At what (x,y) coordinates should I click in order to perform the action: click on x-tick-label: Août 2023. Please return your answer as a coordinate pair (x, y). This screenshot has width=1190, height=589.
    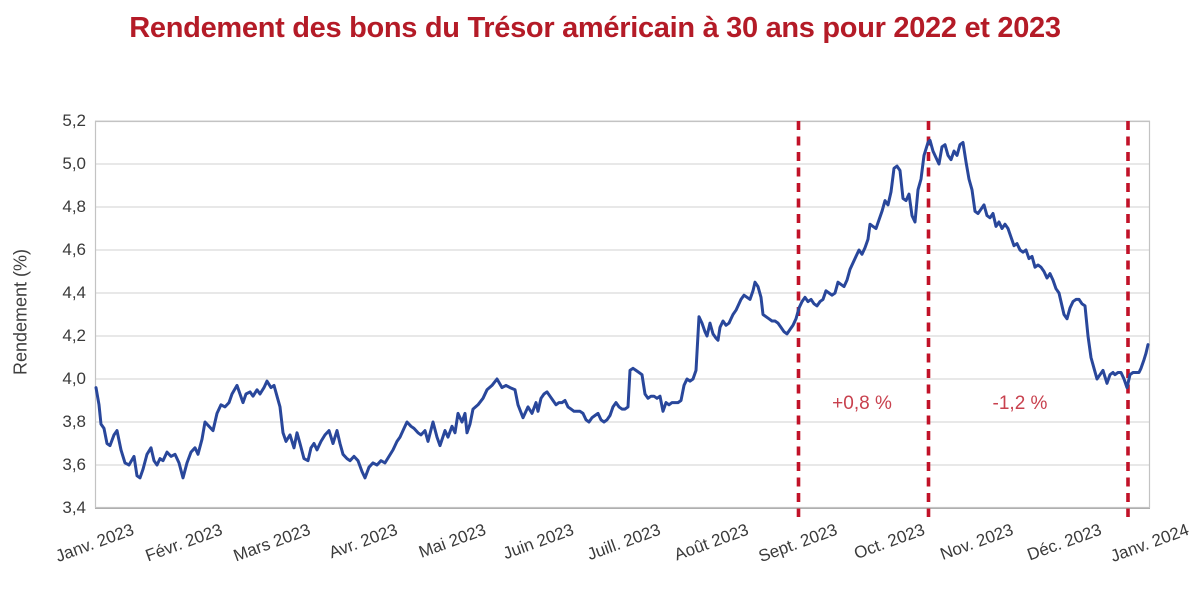
    Looking at the image, I should click on (712, 542).